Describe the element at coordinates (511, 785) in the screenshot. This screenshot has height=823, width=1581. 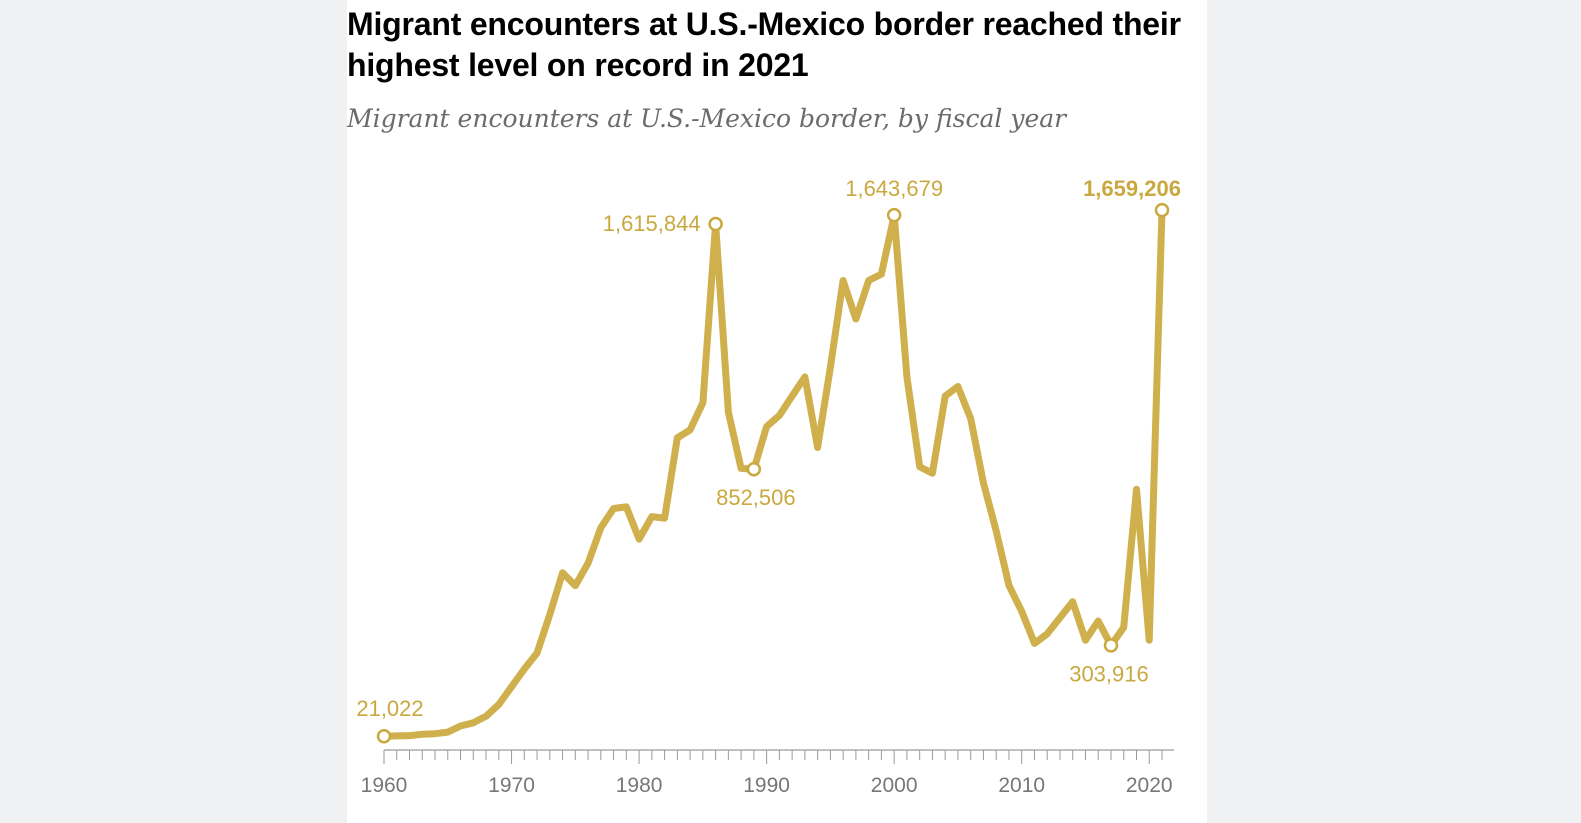
I see `x-tick-label: 1970` at that location.